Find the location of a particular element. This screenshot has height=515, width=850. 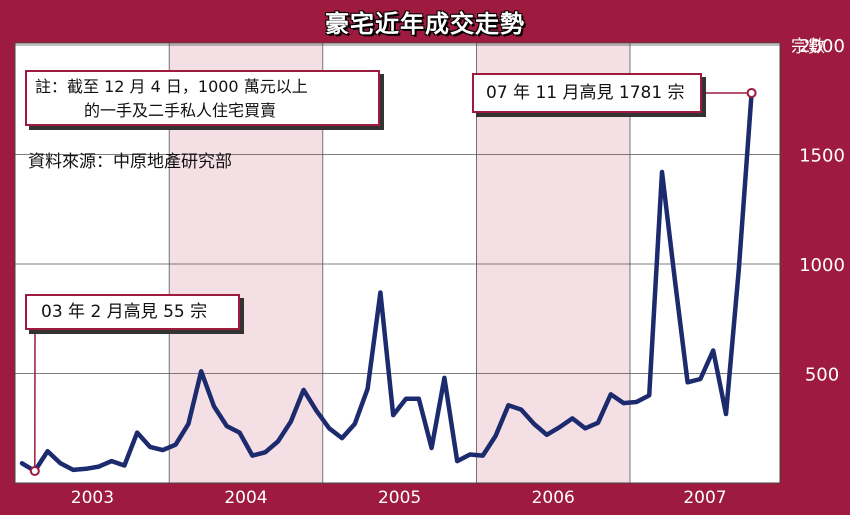

y-tick-label-1500: 1500 is located at coordinates (822, 156).